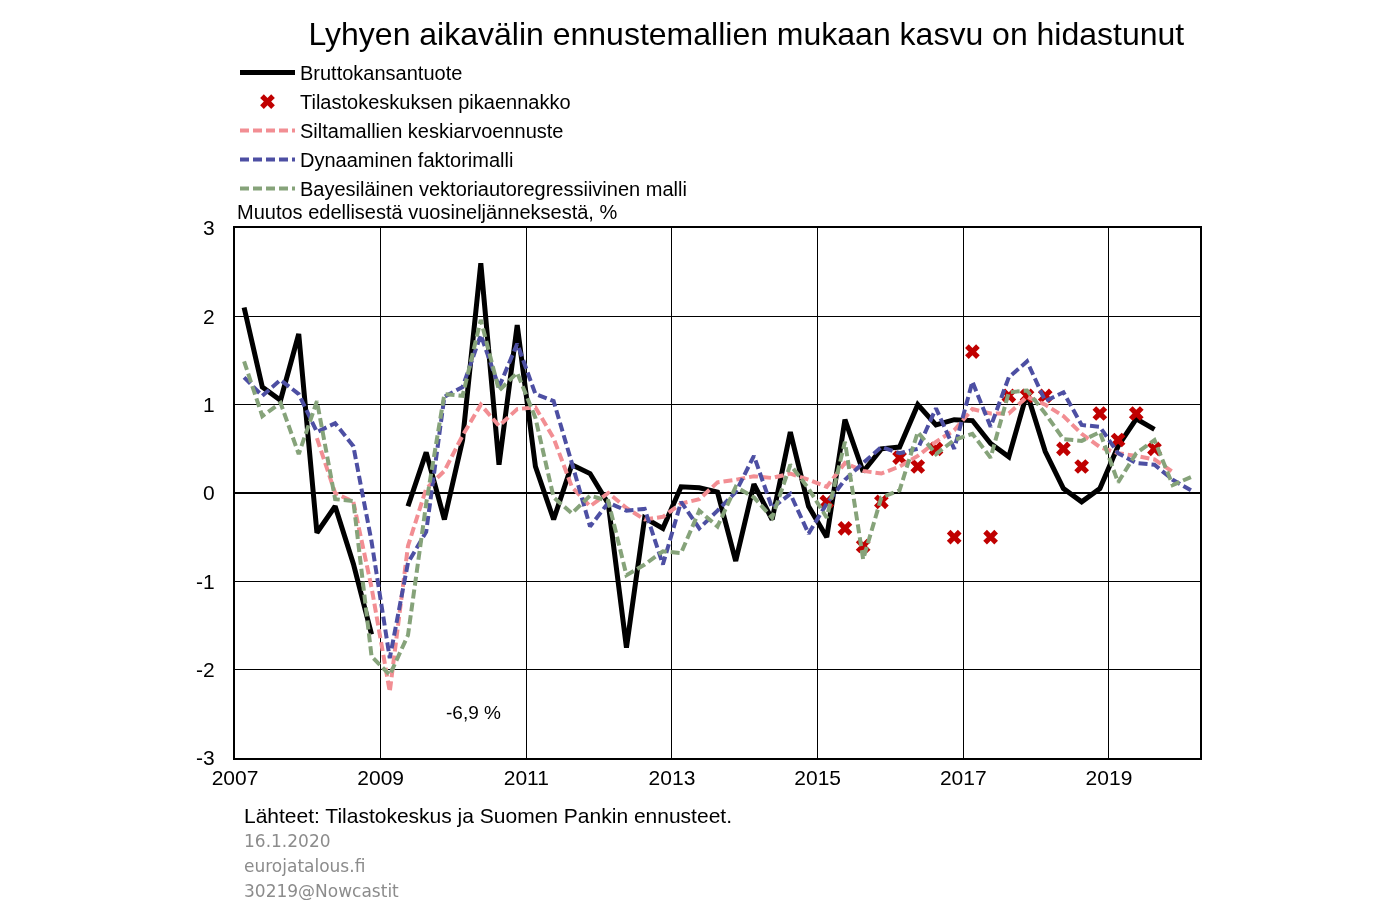  What do you see at coordinates (817, 778) in the screenshot?
I see `x-tick-label: 2015` at bounding box center [817, 778].